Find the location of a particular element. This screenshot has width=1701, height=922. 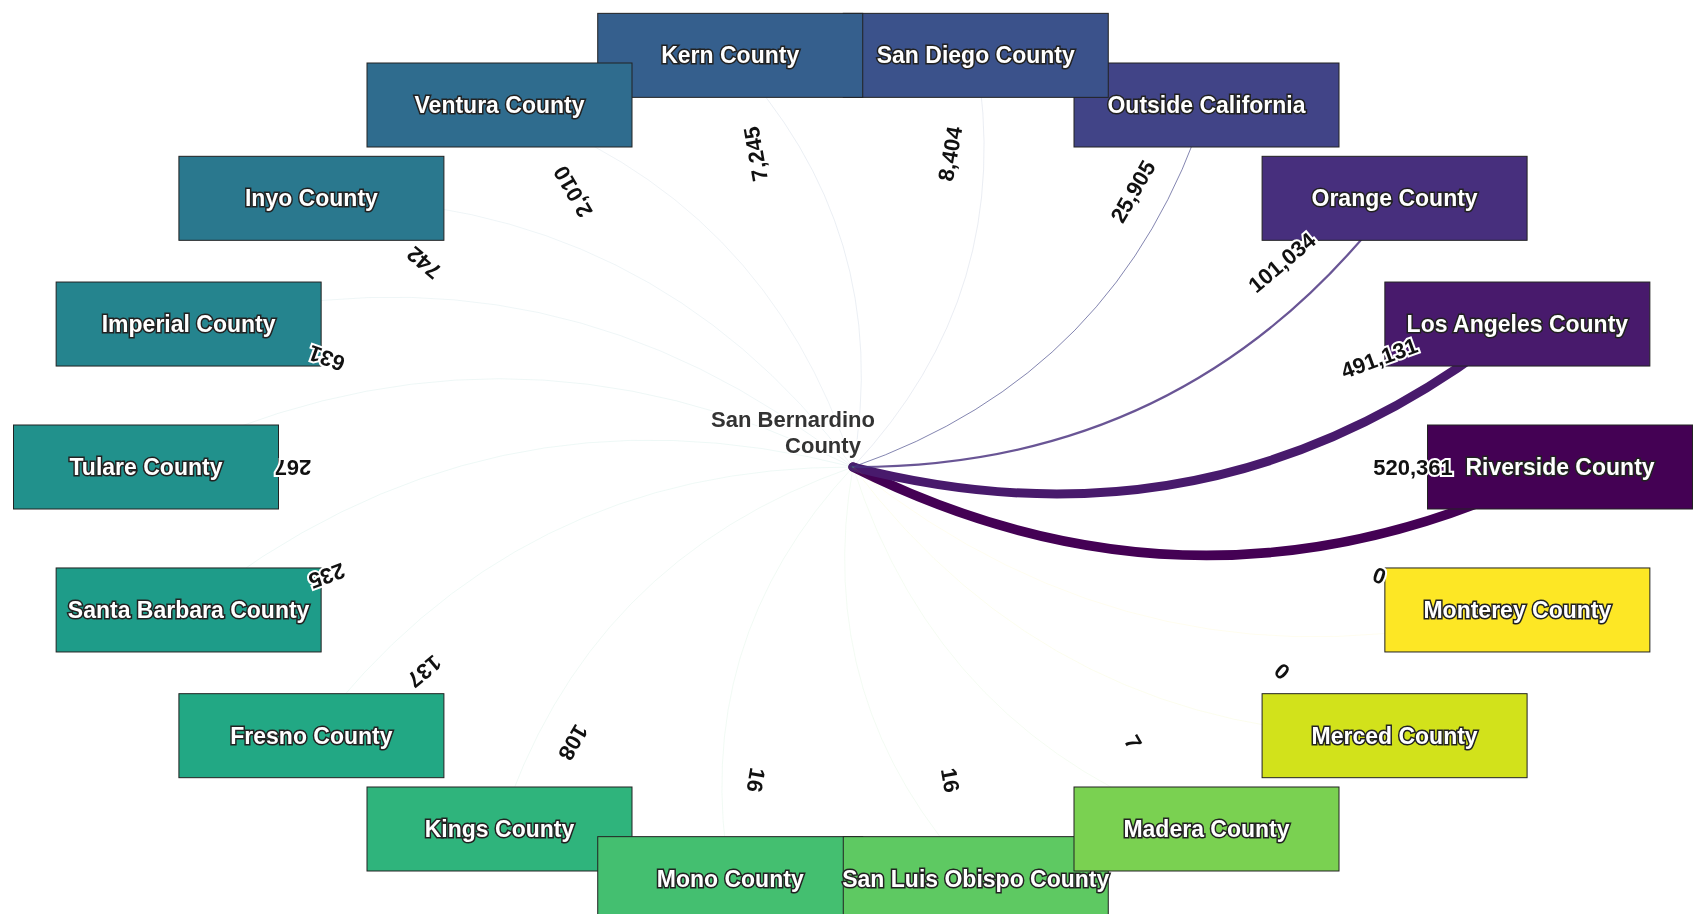

category-label: Fresno County is located at coordinates (311, 735).